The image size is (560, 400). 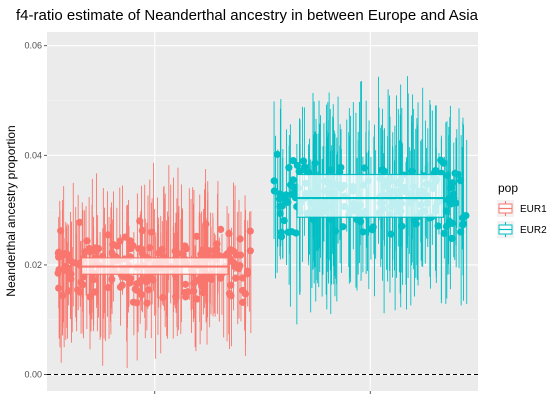 I want to click on legend-key-eur1, so click(x=505, y=208).